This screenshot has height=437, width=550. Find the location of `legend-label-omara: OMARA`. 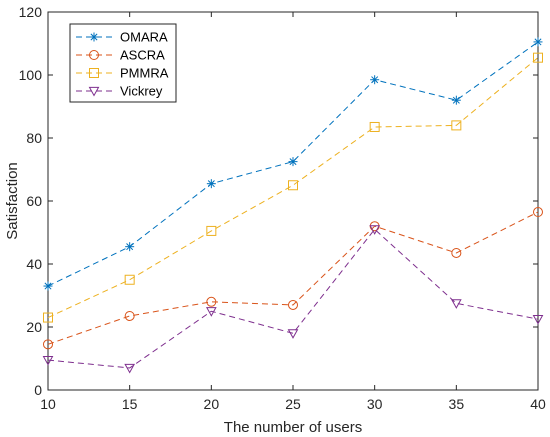

legend-label-omara: OMARA is located at coordinates (144, 37).